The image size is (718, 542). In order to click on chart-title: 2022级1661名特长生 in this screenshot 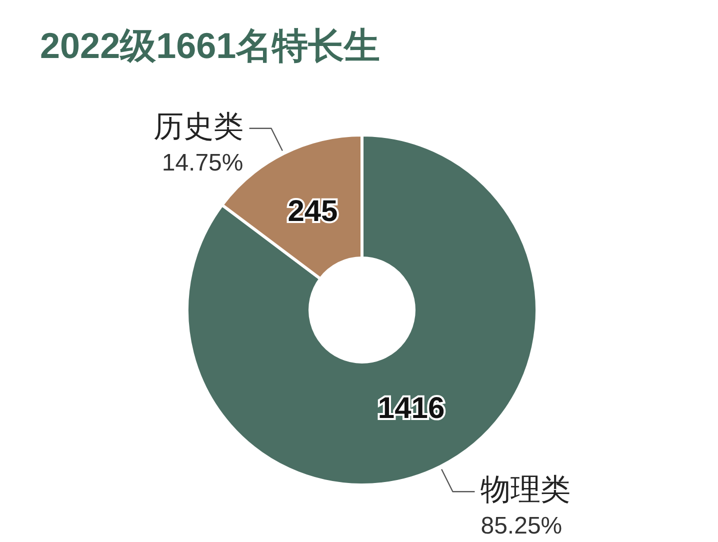, I will do `click(210, 45)`.